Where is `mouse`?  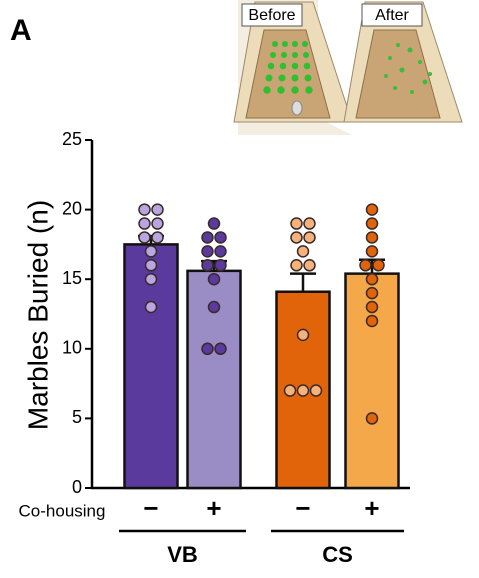 mouse is located at coordinates (297, 108).